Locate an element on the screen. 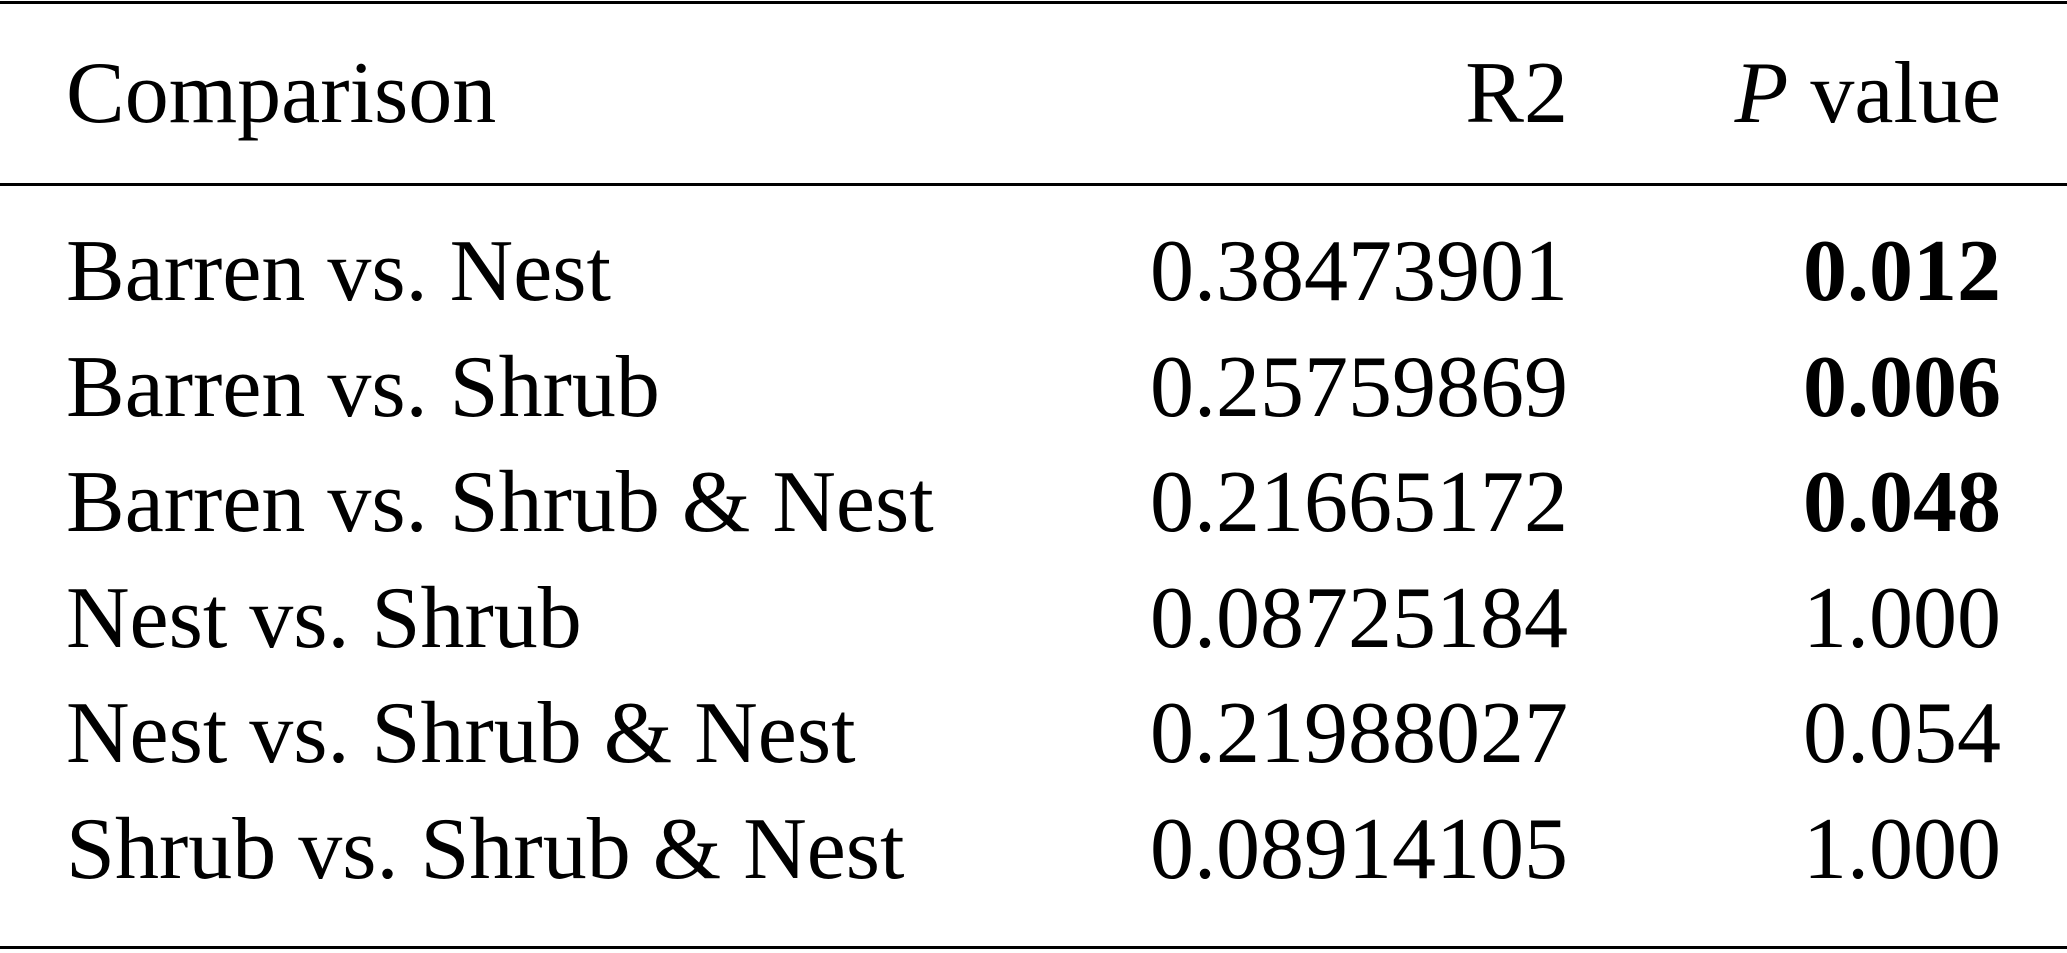  p-value-cell: 0.006 is located at coordinates (1902, 387).